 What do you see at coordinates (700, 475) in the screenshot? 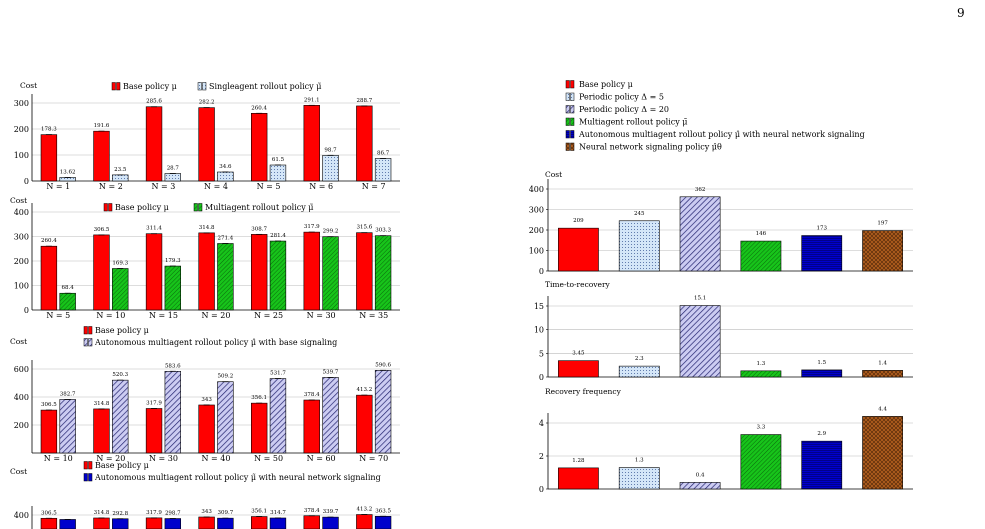
I see `data-label: 0.4` at bounding box center [700, 475].